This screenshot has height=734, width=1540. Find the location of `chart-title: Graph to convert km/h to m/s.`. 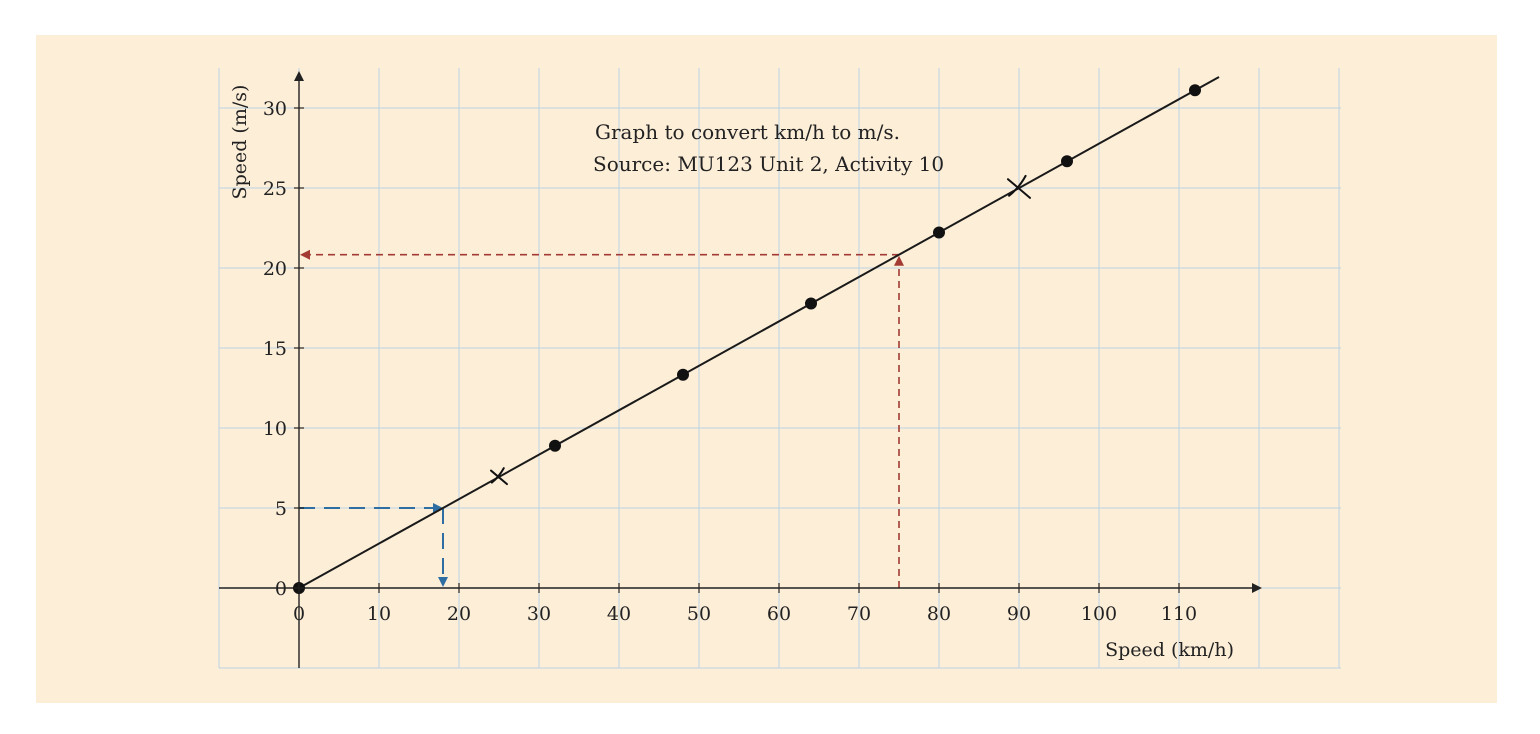

chart-title: Graph to convert km/h to m/s. is located at coordinates (747, 132).